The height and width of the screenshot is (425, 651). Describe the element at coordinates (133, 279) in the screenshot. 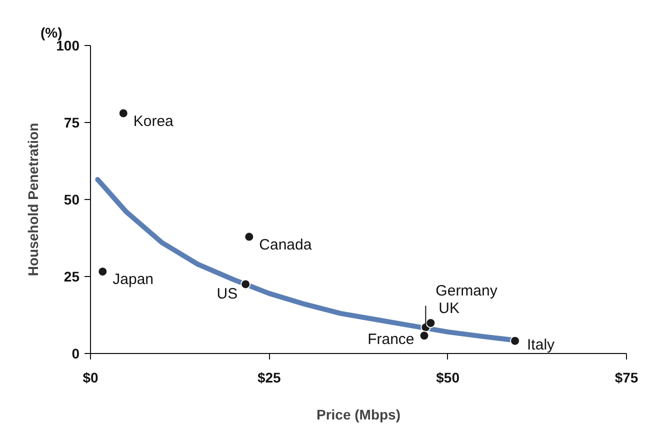

I see `annotation: Japan` at that location.